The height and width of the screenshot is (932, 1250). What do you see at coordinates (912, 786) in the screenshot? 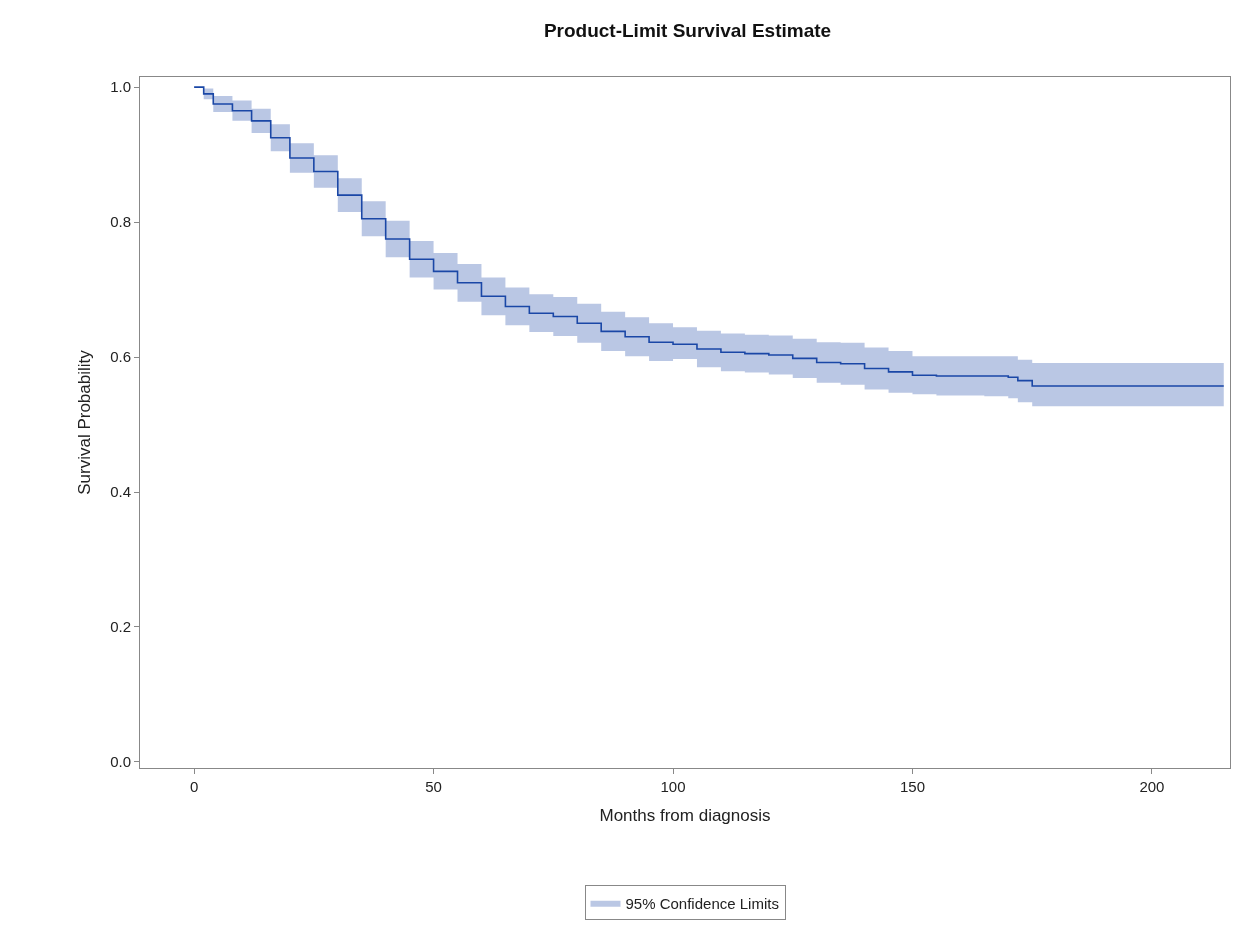
I see `x-tick-label: 150` at bounding box center [912, 786].